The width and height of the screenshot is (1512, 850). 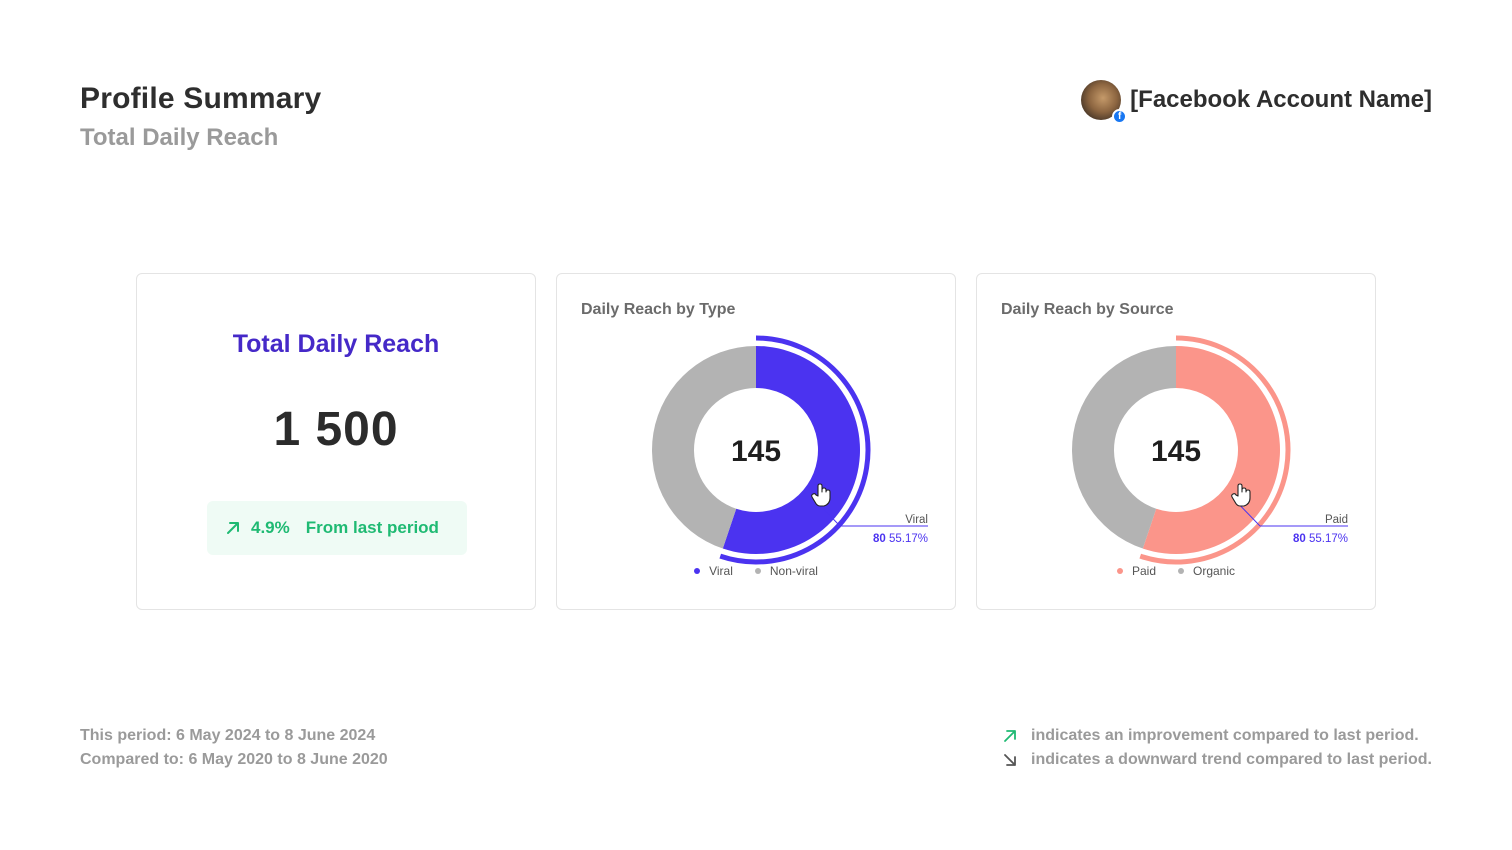 What do you see at coordinates (1336, 520) in the screenshot?
I see `tooltip-name: Paid` at bounding box center [1336, 520].